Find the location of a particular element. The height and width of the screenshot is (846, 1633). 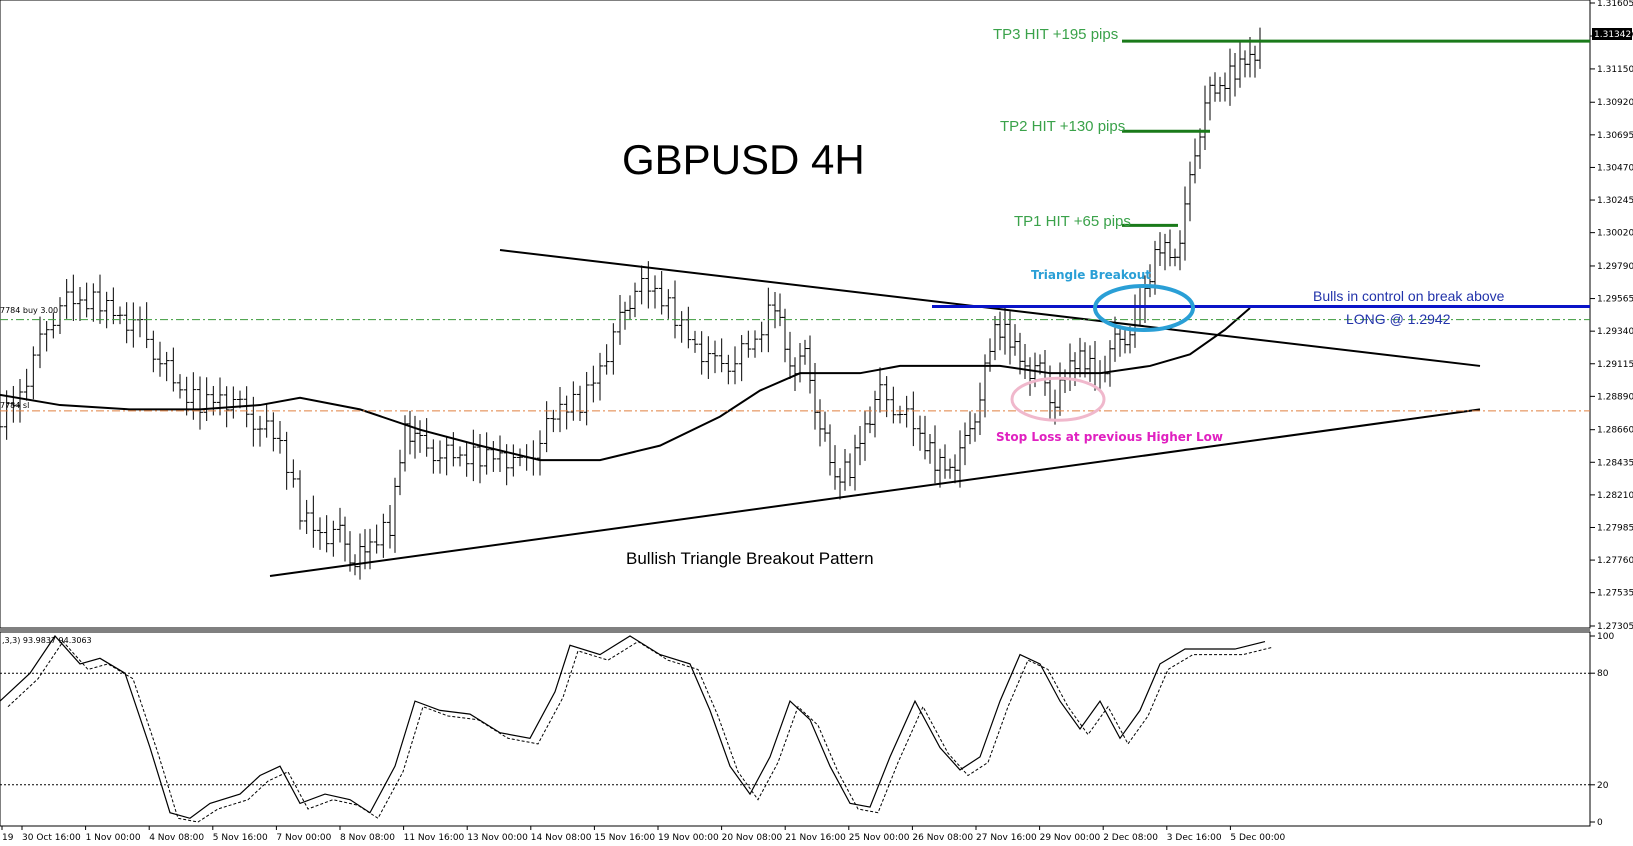

current-price-box is located at coordinates (1612, 34).